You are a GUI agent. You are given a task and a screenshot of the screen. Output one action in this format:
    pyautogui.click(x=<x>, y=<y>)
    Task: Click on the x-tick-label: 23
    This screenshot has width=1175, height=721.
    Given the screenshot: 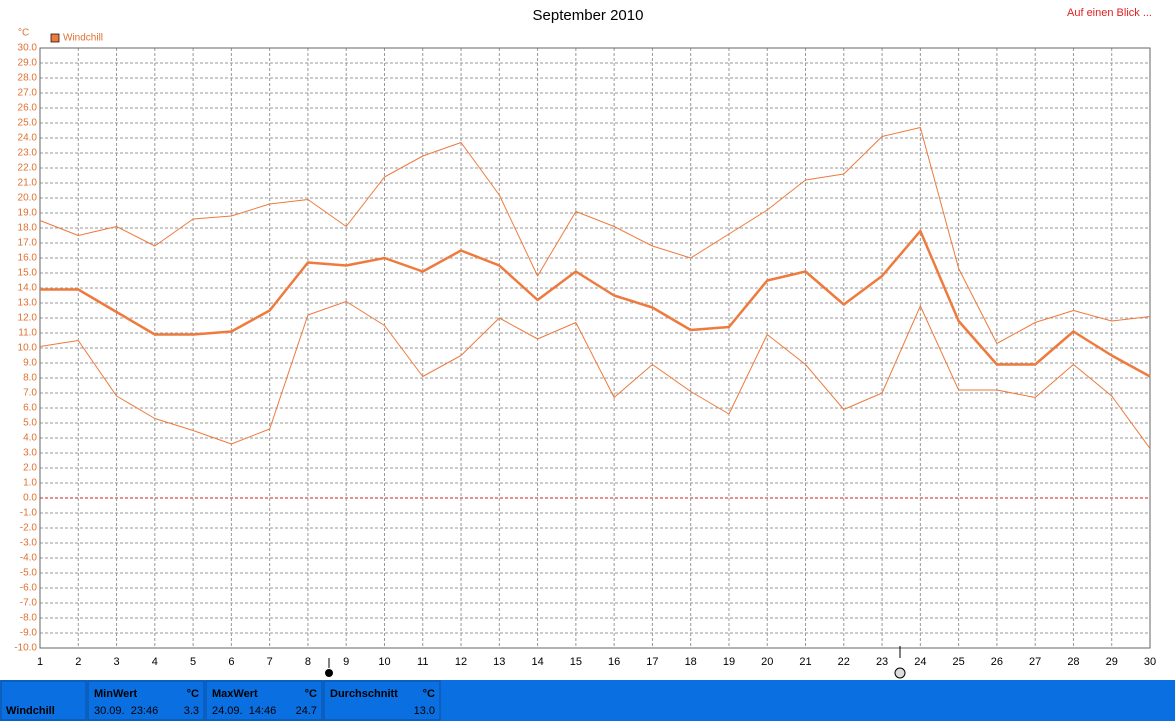 What is the action you would take?
    pyautogui.click(x=882, y=662)
    